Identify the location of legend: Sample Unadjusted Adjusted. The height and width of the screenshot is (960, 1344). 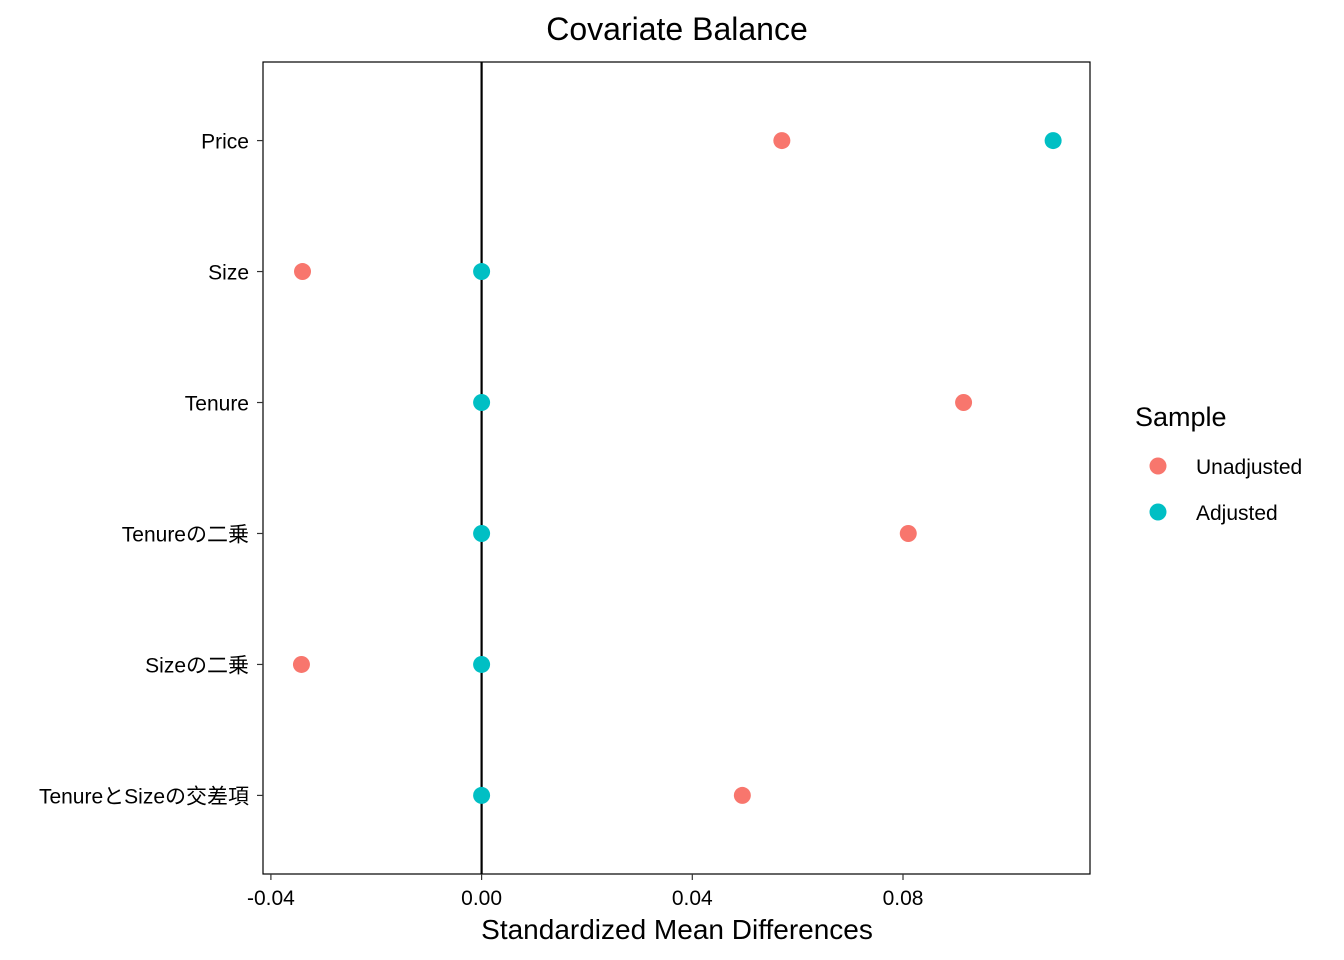
(1218, 463).